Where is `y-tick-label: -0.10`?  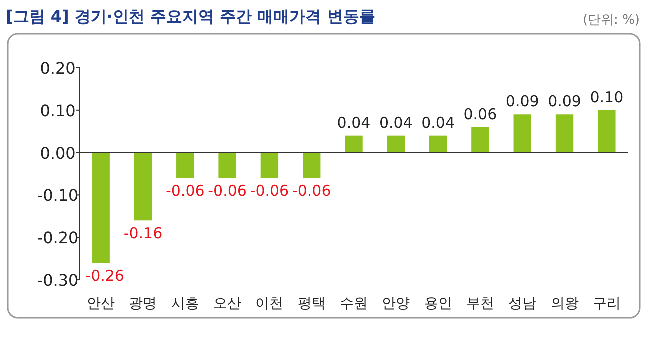 y-tick-label: -0.10 is located at coordinates (58, 196).